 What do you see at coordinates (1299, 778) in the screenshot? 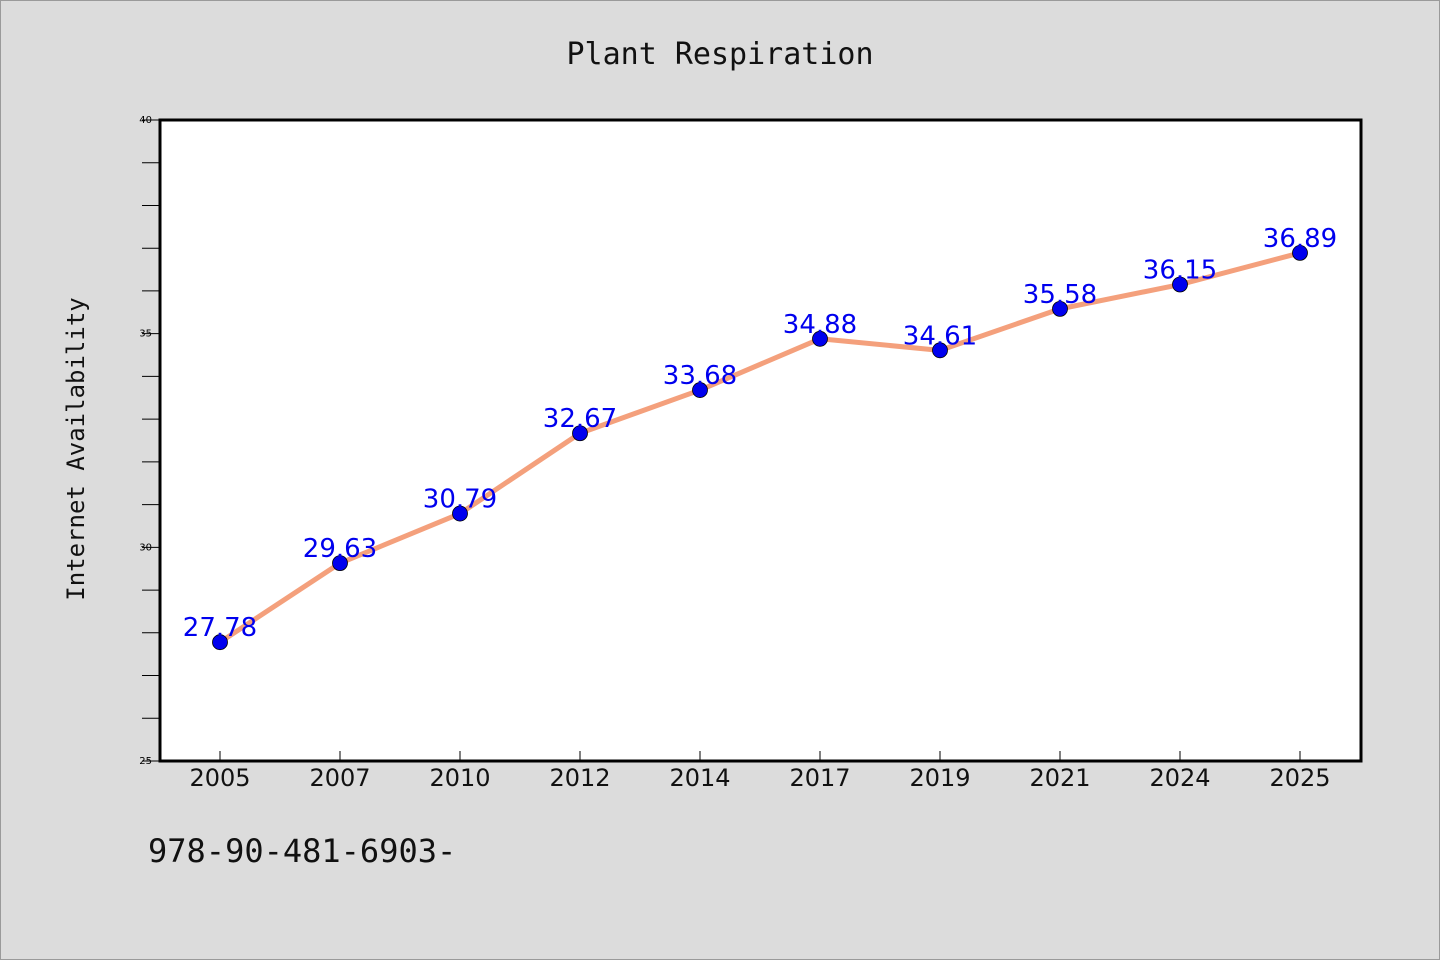
I see `x-tick-label: 2025` at bounding box center [1299, 778].